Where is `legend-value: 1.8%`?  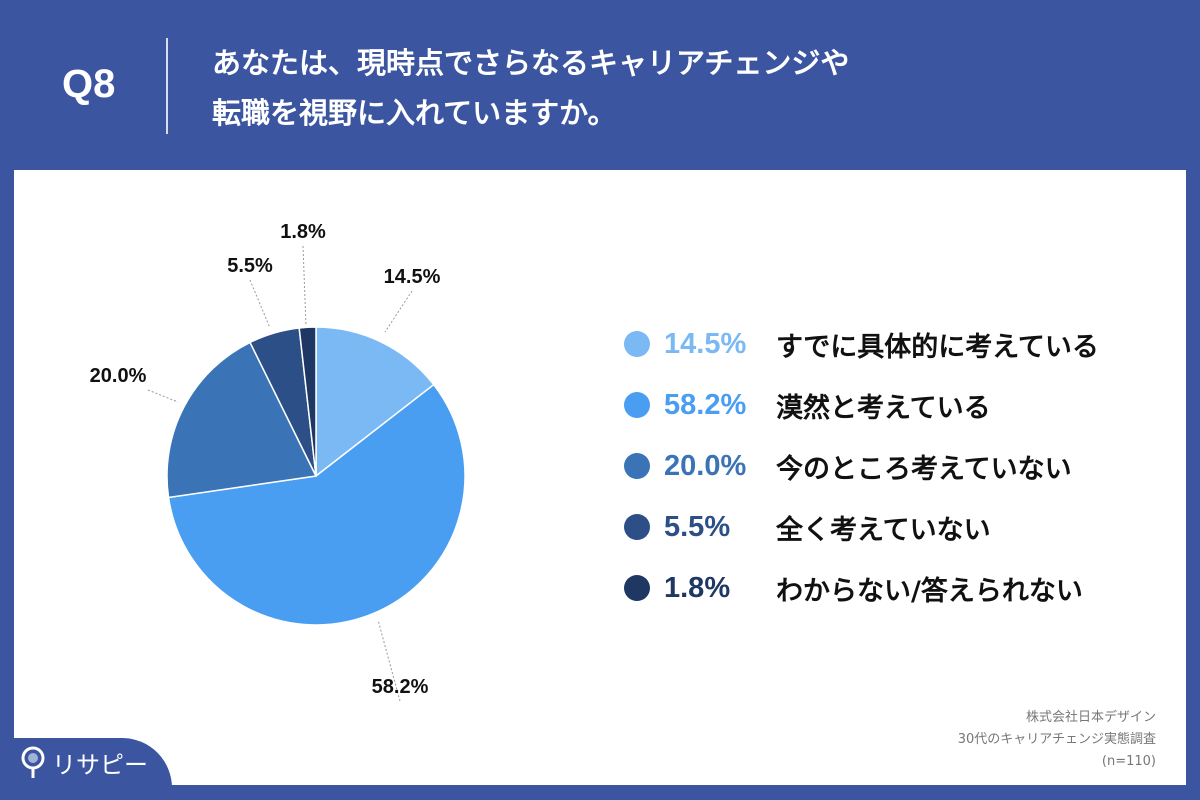
legend-value: 1.8% is located at coordinates (697, 587).